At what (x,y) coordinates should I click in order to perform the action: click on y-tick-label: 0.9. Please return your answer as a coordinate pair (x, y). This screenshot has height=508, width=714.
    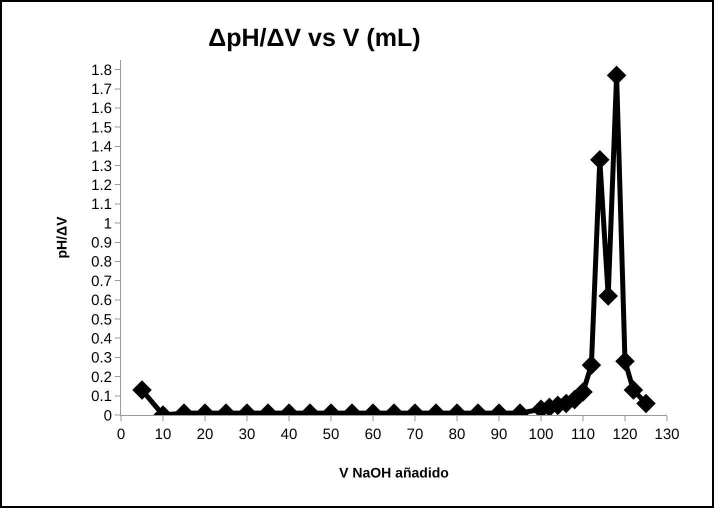
    Looking at the image, I should click on (101, 243).